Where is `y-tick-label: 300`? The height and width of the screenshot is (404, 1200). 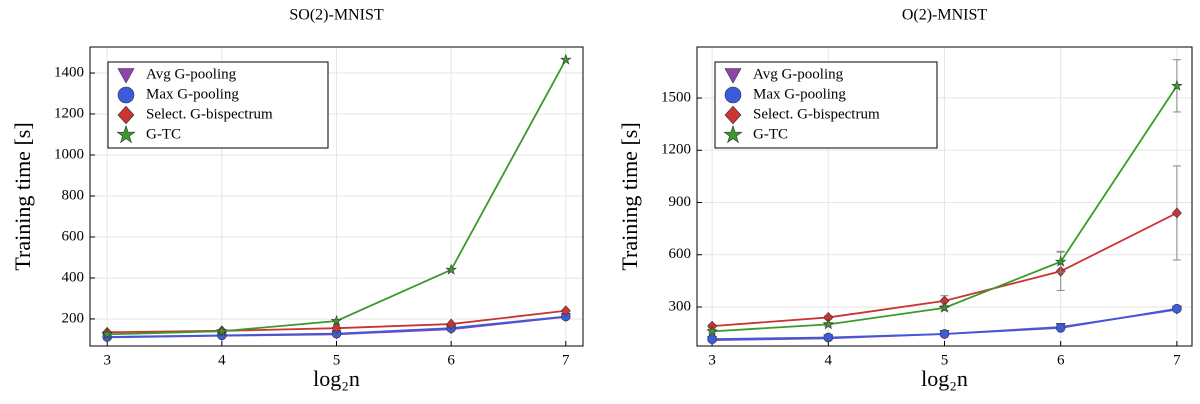
y-tick-label: 300 is located at coordinates (680, 306).